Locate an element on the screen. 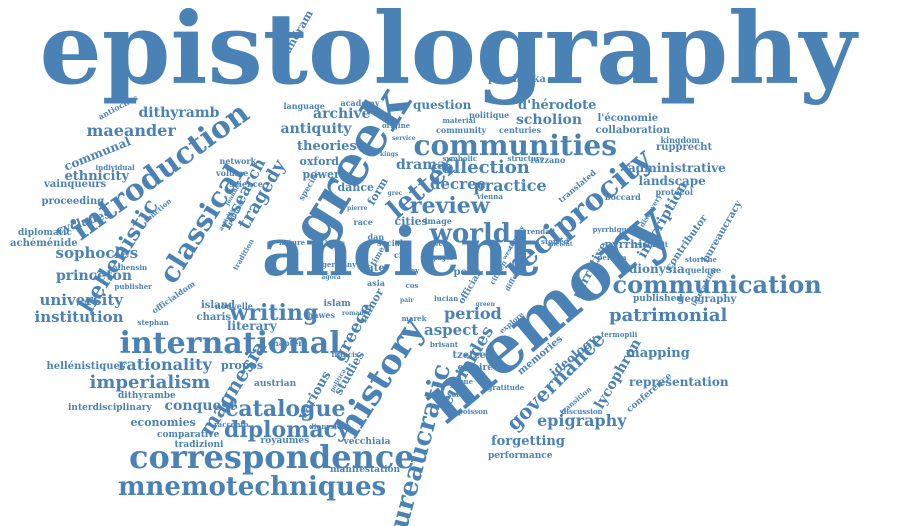 This screenshot has width=900, height=526. cloud-word-structure: structure is located at coordinates (526, 158).